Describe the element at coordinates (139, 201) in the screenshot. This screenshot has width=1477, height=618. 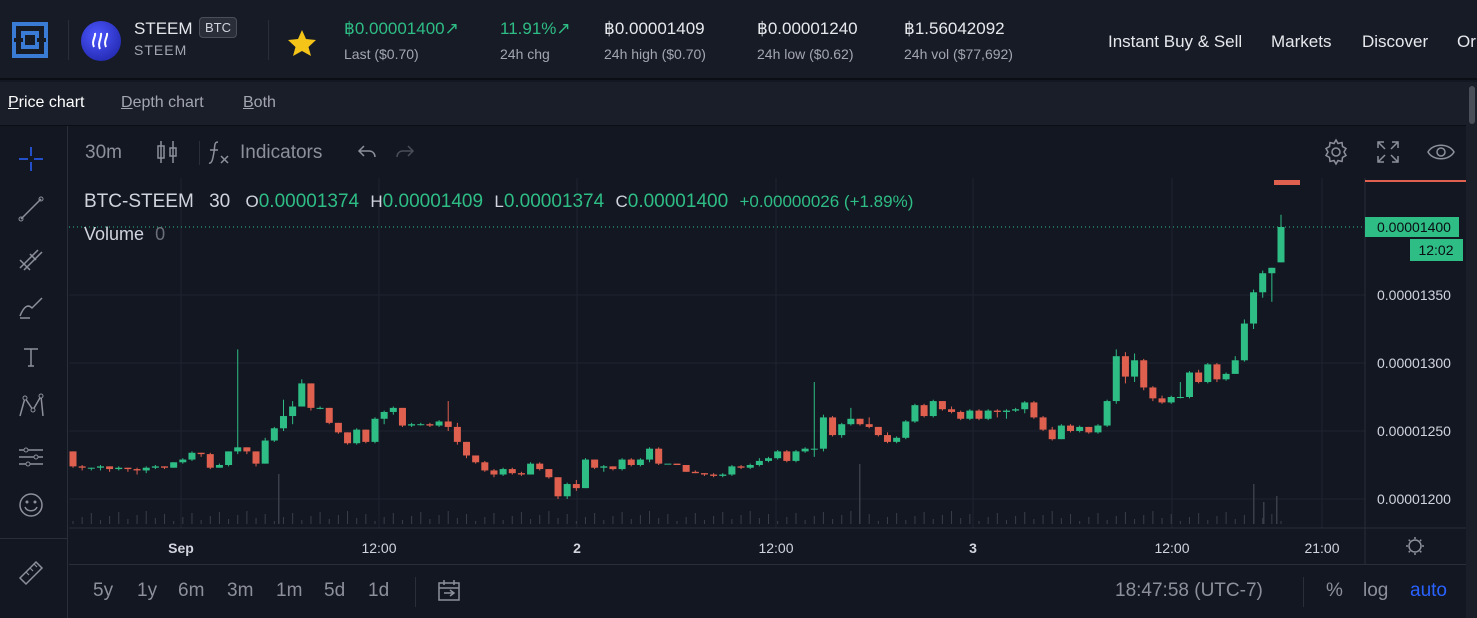
I see `legend-symbol: BTC-STEEM` at that location.